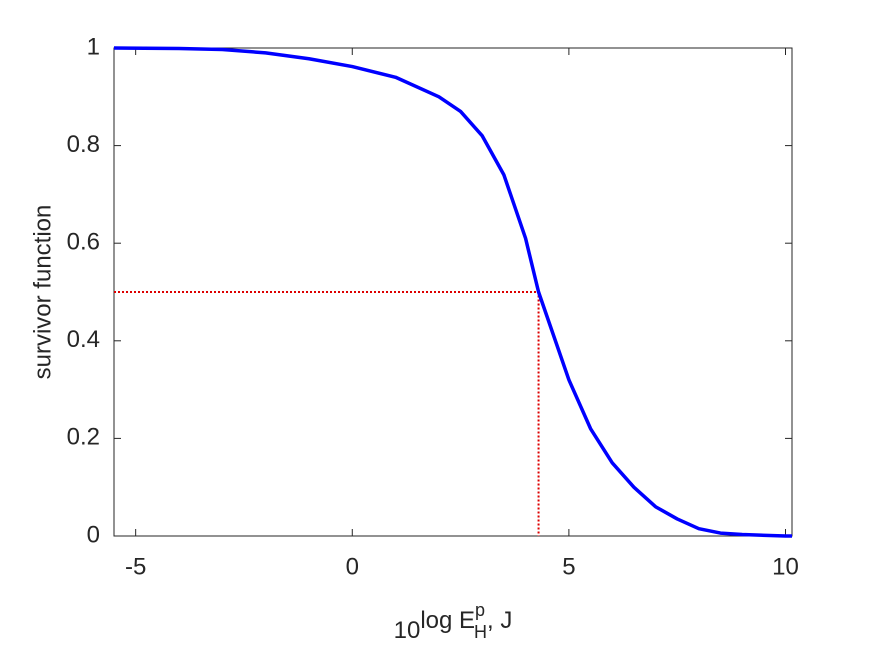  Describe the element at coordinates (568, 566) in the screenshot. I see `x-tick-label: 5` at that location.